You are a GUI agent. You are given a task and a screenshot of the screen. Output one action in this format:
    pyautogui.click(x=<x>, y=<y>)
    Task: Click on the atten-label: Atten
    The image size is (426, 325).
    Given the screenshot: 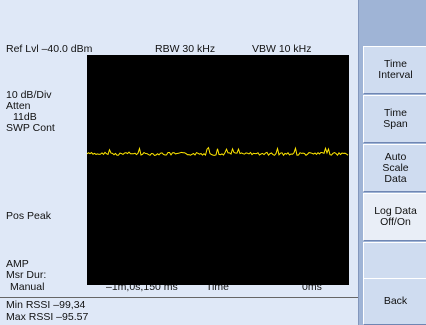 What is the action you would take?
    pyautogui.click(x=18, y=106)
    